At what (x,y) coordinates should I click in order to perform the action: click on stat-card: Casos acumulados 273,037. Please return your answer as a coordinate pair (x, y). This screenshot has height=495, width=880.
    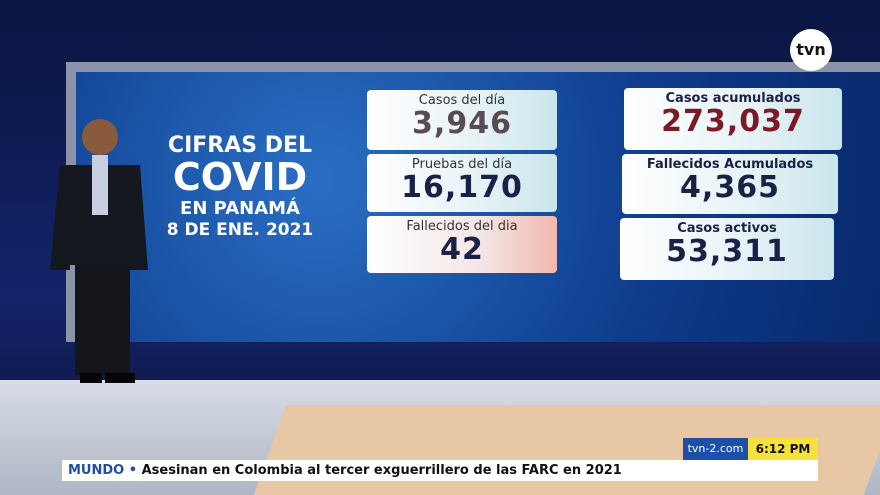
    Looking at the image, I should click on (733, 119).